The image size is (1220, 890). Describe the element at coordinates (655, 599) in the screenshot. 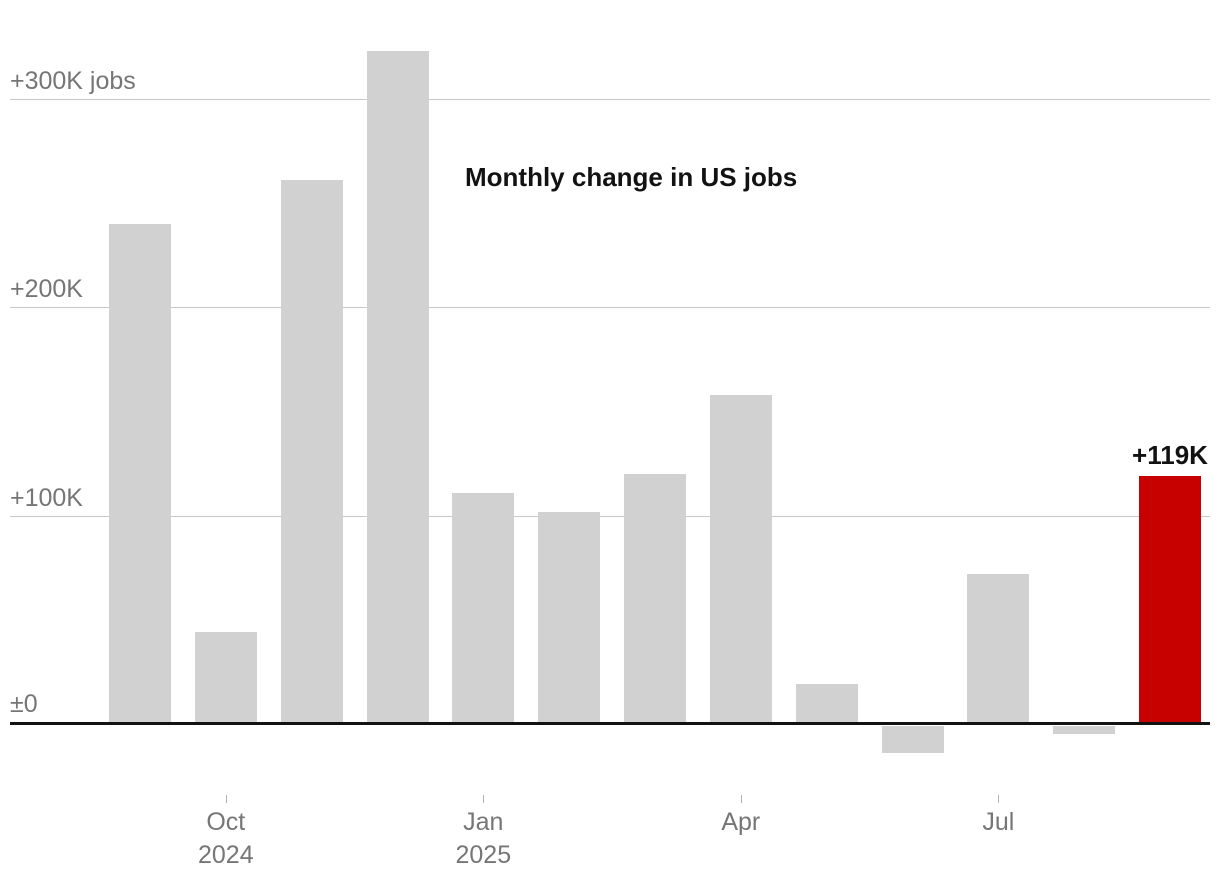

I see `bar-mar-2025` at that location.